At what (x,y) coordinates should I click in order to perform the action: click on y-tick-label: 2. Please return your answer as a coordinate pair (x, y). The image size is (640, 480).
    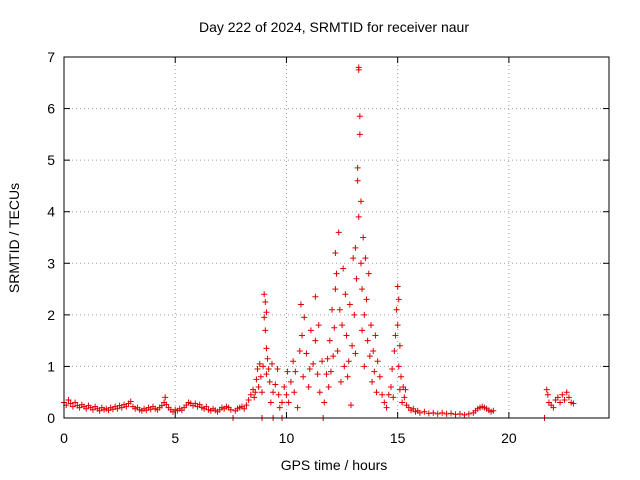
    Looking at the image, I should click on (51, 315).